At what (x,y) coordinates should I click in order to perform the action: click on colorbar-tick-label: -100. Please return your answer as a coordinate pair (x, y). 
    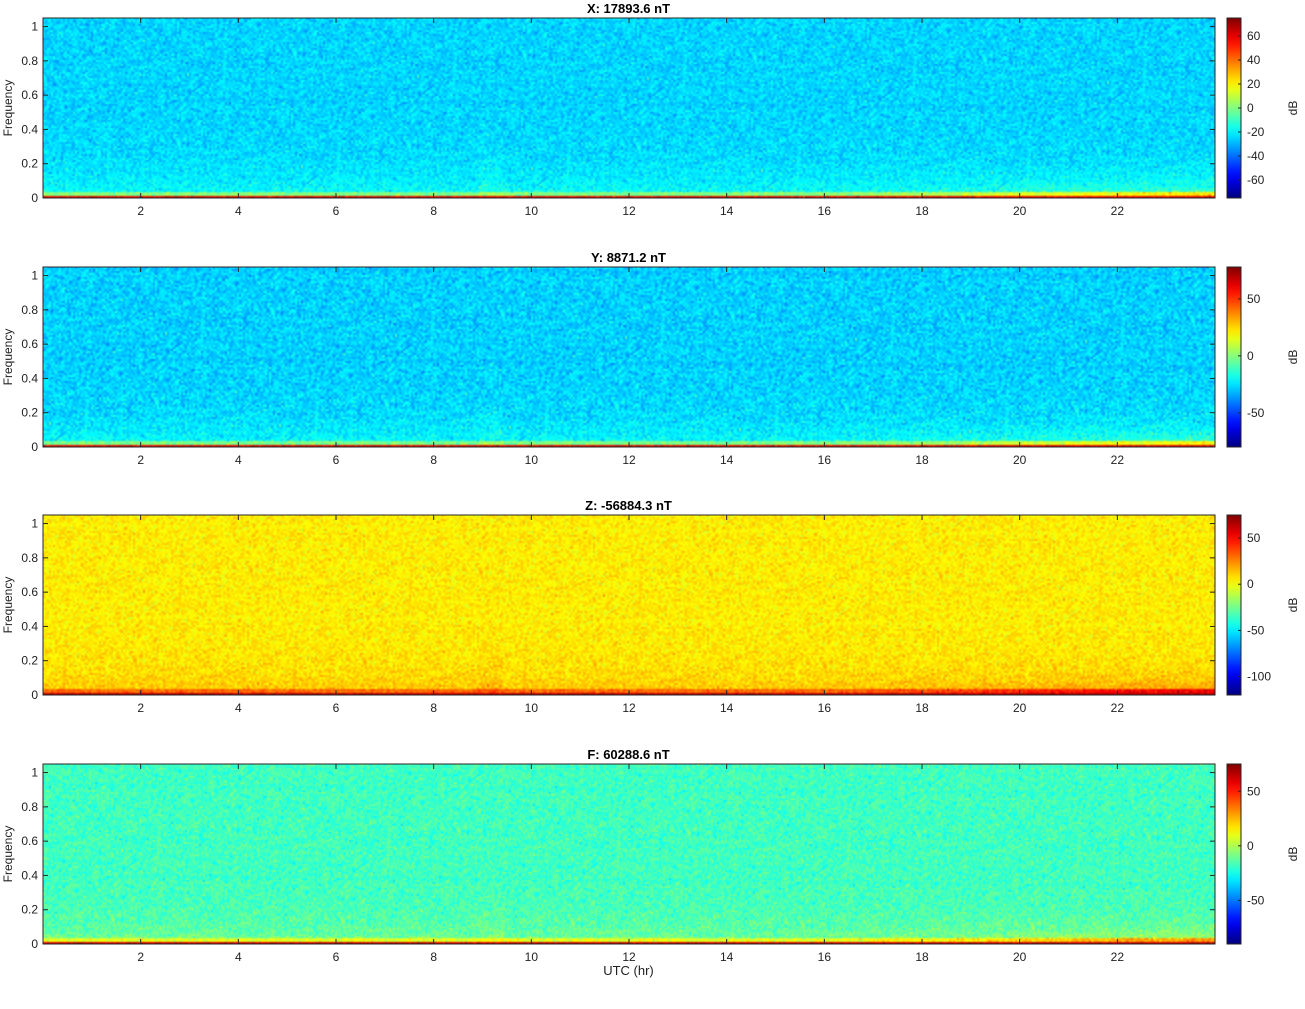
    Looking at the image, I should click on (1259, 677).